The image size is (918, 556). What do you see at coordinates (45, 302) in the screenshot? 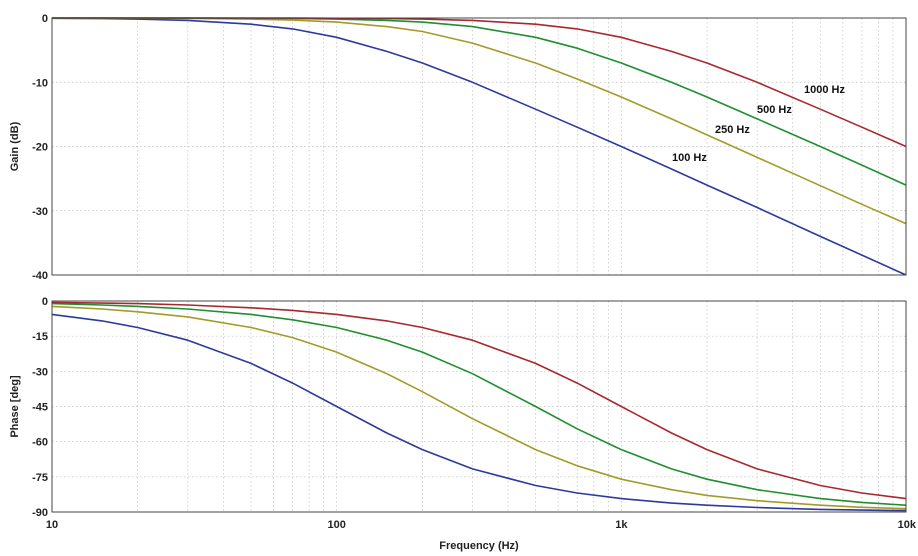
I see `phase-y-tick-label: 0` at bounding box center [45, 302].